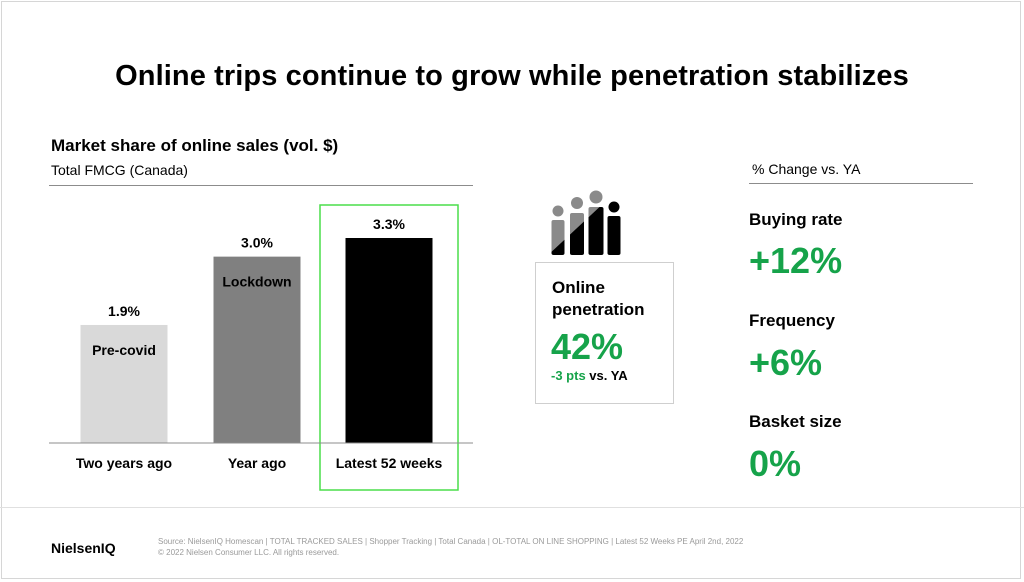  What do you see at coordinates (124, 311) in the screenshot?
I see `value-label-two-years-ago: 1.9%` at bounding box center [124, 311].